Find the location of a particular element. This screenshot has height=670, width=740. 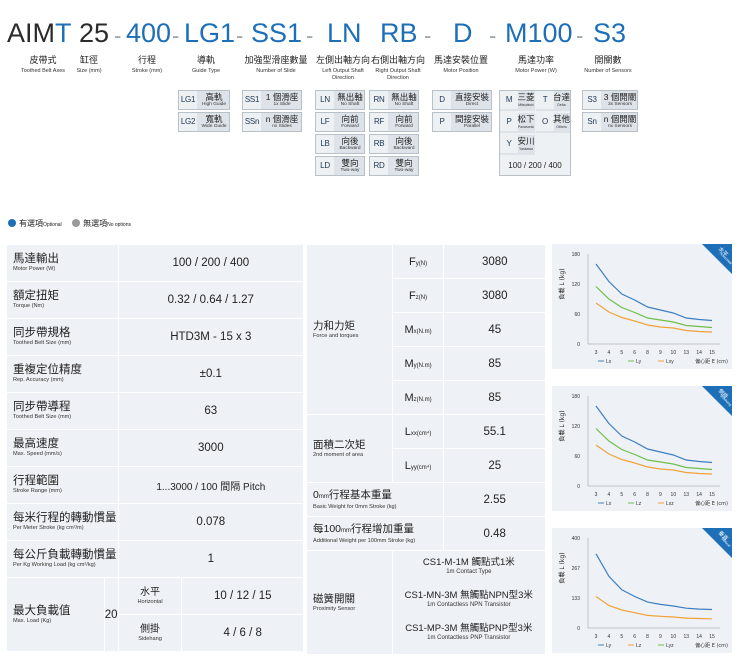

series-line-lx is located at coordinates (654, 434).